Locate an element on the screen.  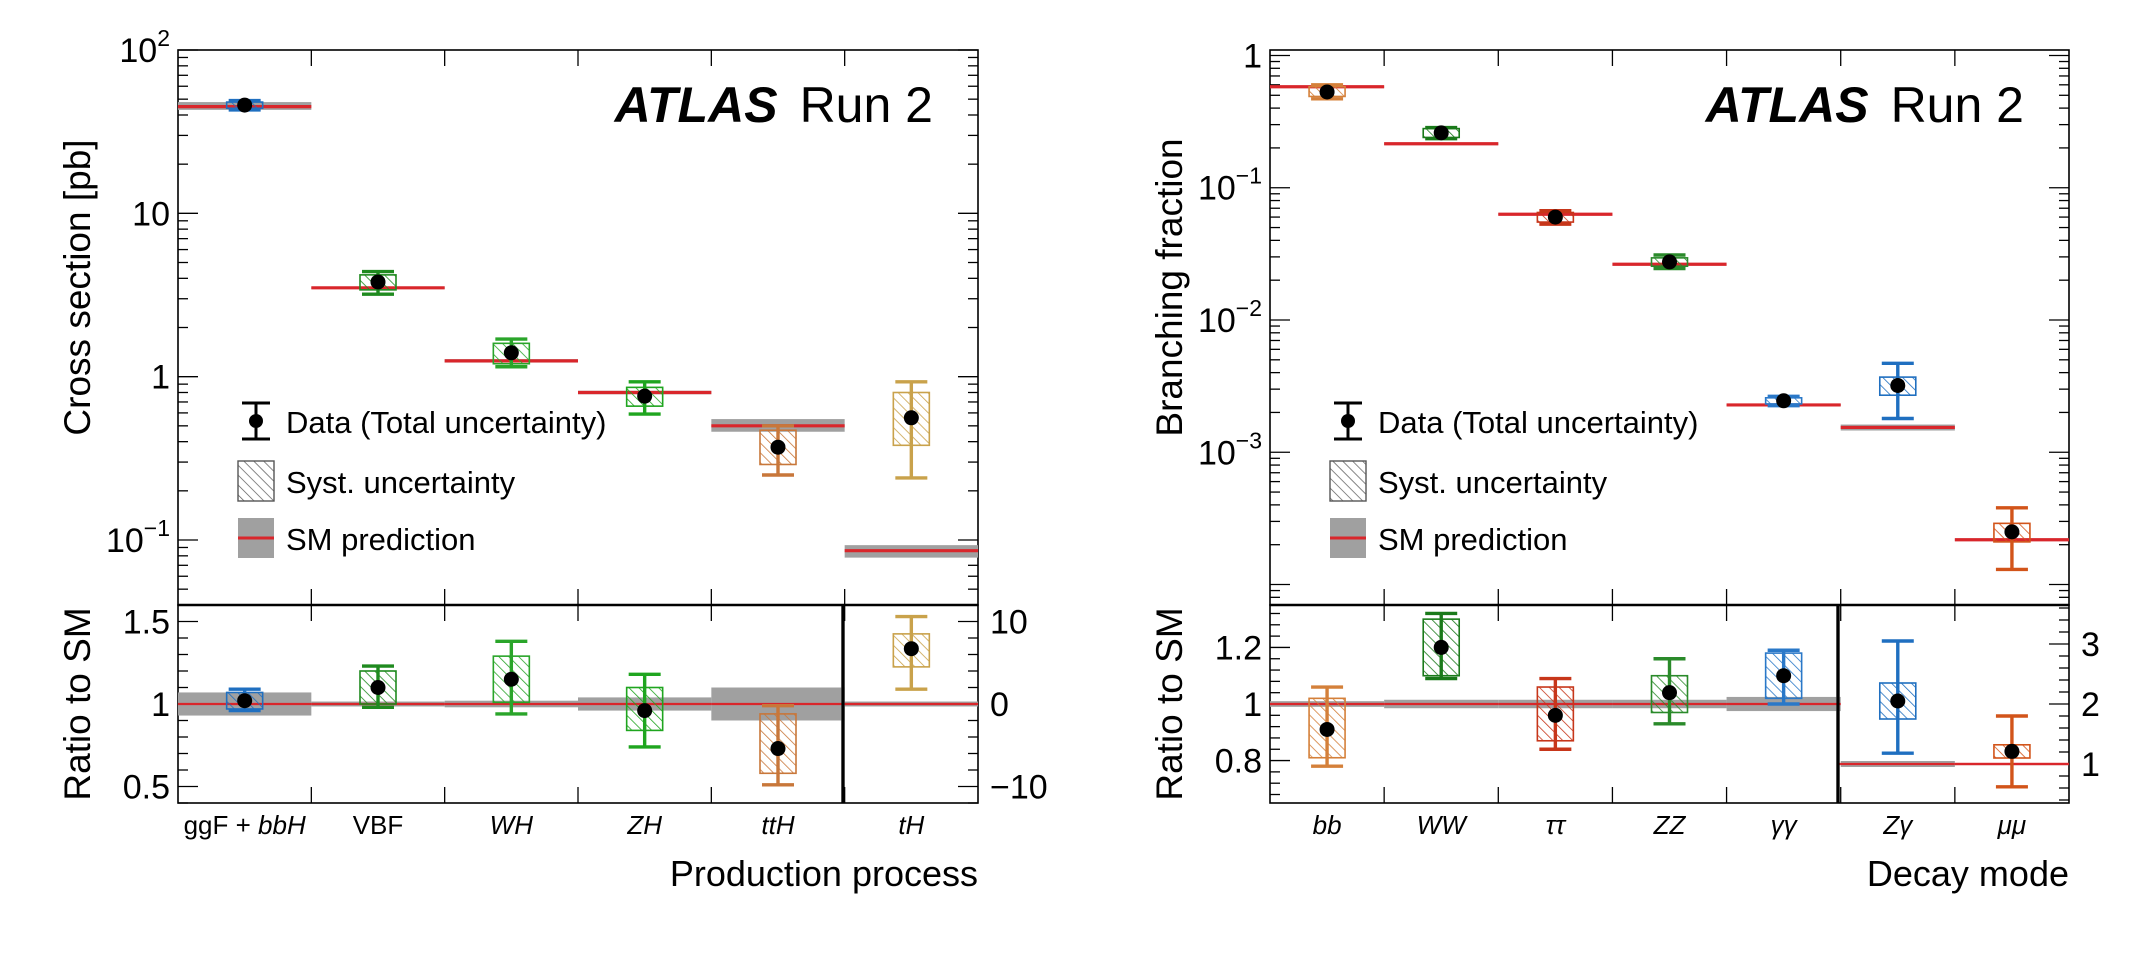
ratio-right-y-tick-label: 0 is located at coordinates (999, 705).